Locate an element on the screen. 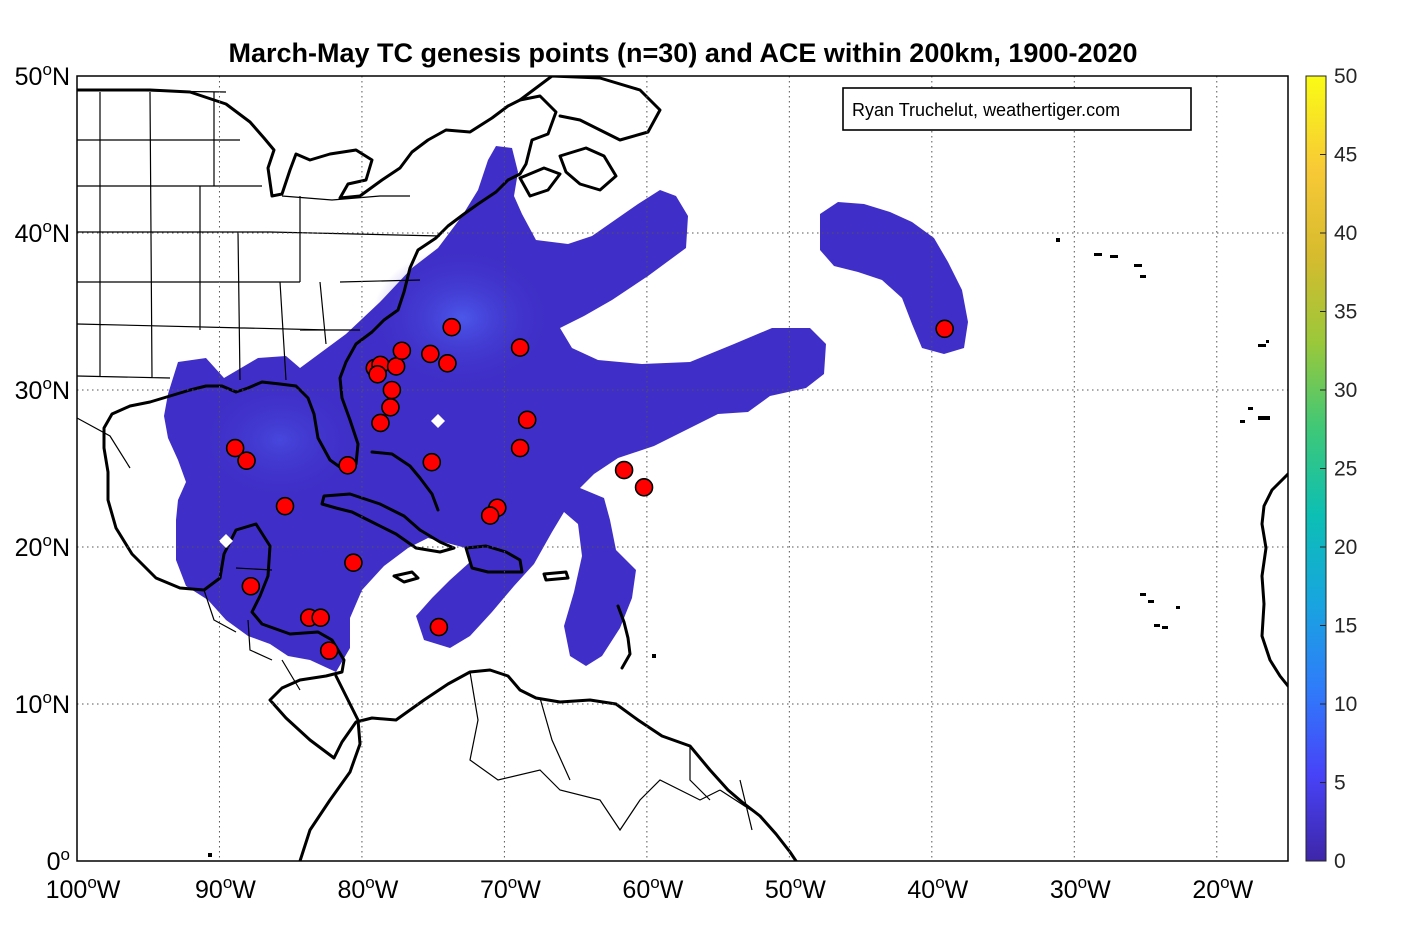  coast-nova-scotia is located at coordinates (540, 182).